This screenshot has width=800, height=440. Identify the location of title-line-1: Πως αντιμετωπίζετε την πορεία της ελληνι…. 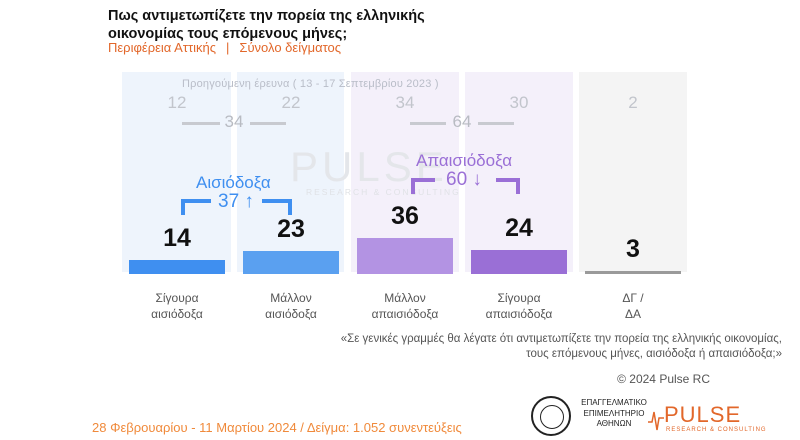
(266, 16).